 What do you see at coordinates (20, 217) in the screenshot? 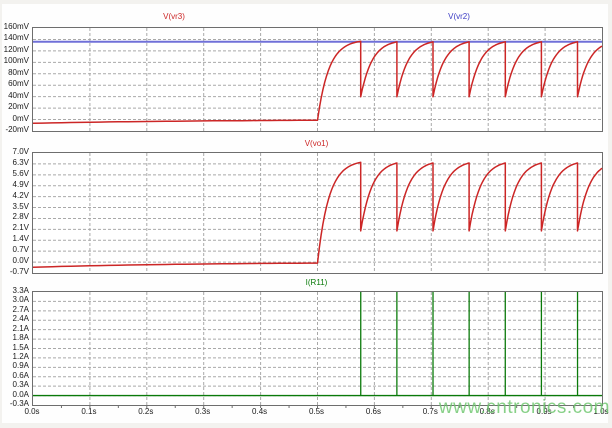
I see `y-tick-label: 2.8V` at bounding box center [20, 217].